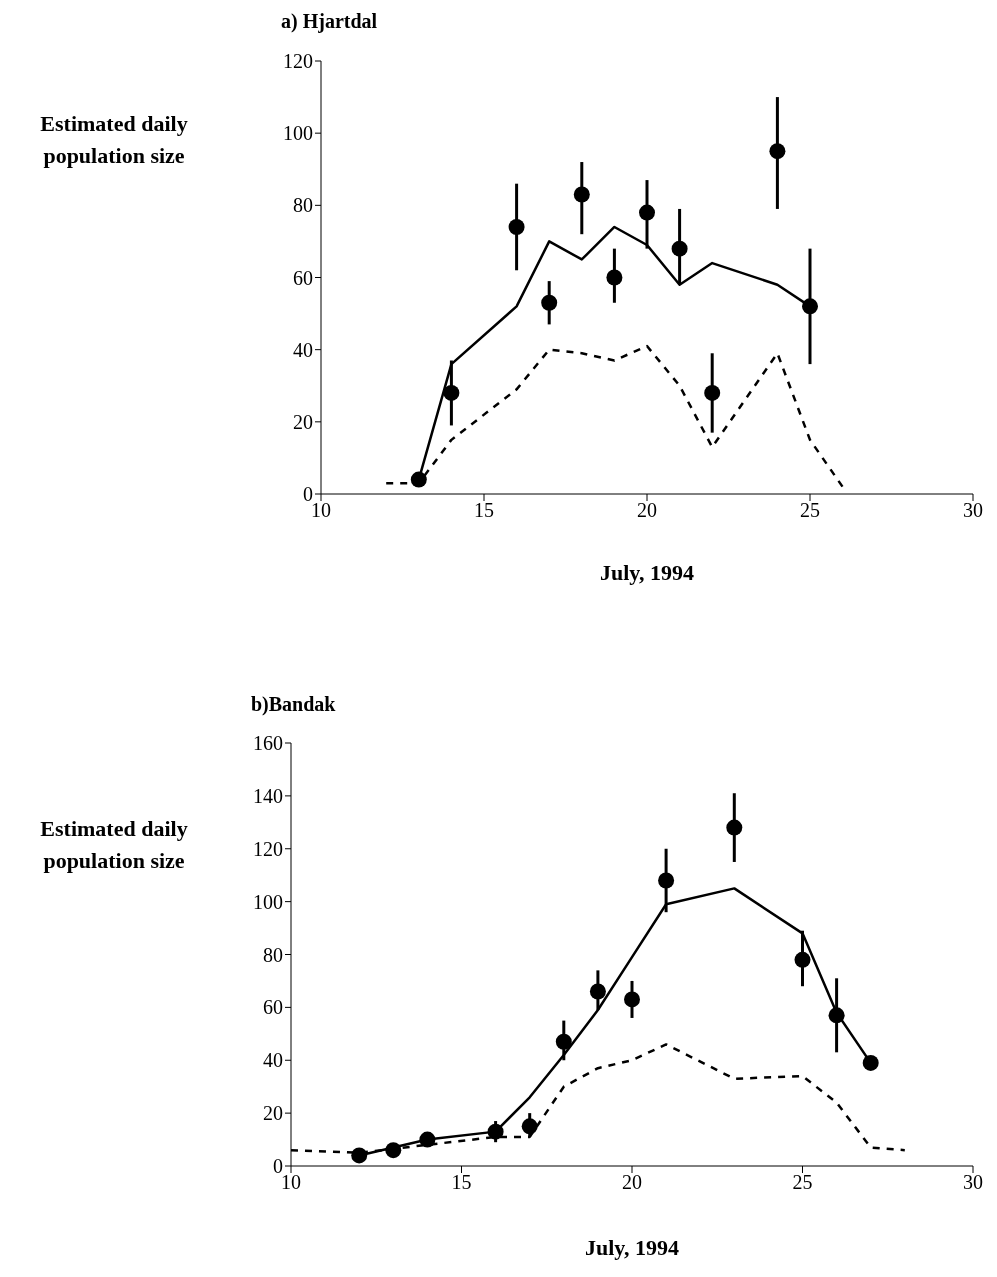 This screenshot has width=997, height=1277. Describe the element at coordinates (329, 21) in the screenshot. I see `chart-title: a) Hjartdal` at that location.